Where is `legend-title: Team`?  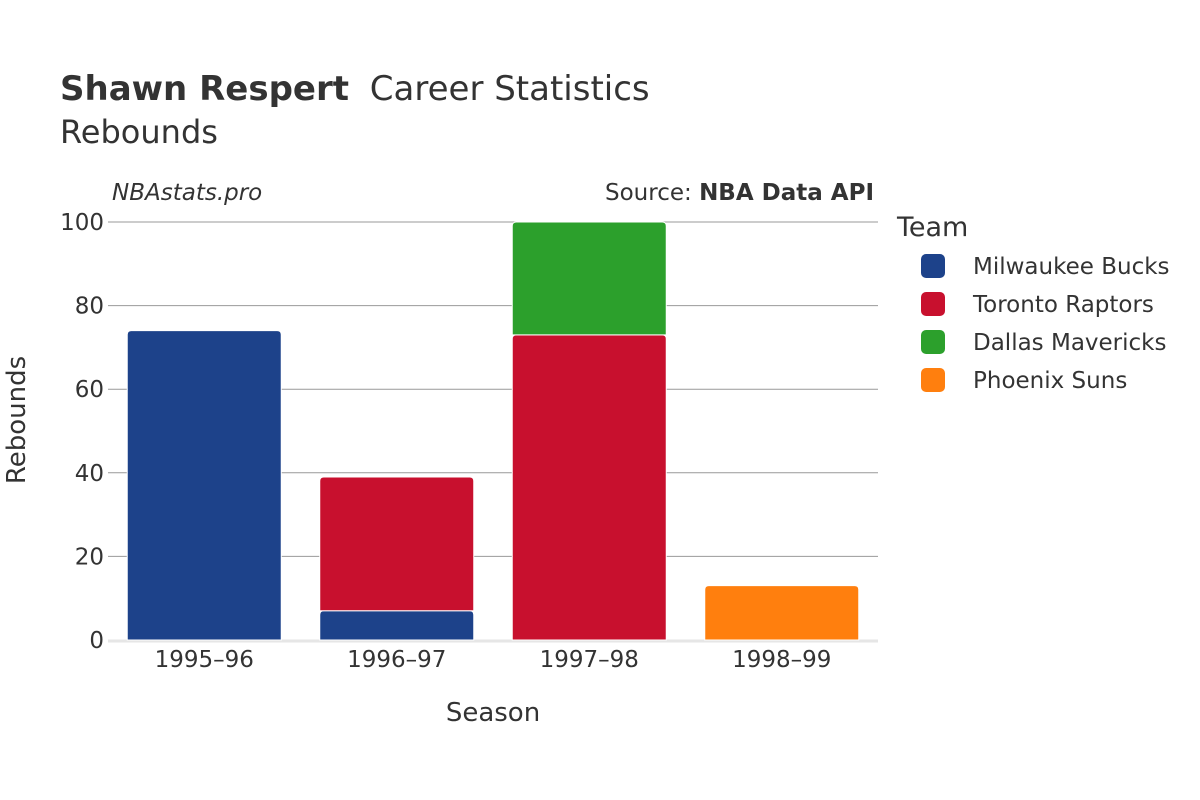
legend-title: Team is located at coordinates (932, 227).